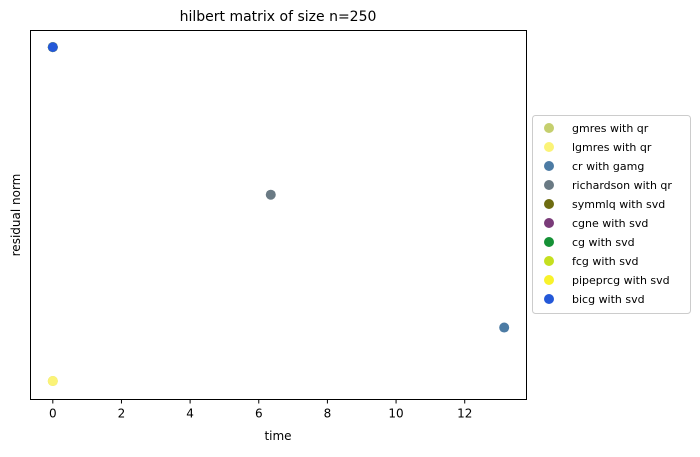 The width and height of the screenshot is (700, 457). What do you see at coordinates (612, 147) in the screenshot?
I see `legend-label: lgmres with qr` at bounding box center [612, 147].